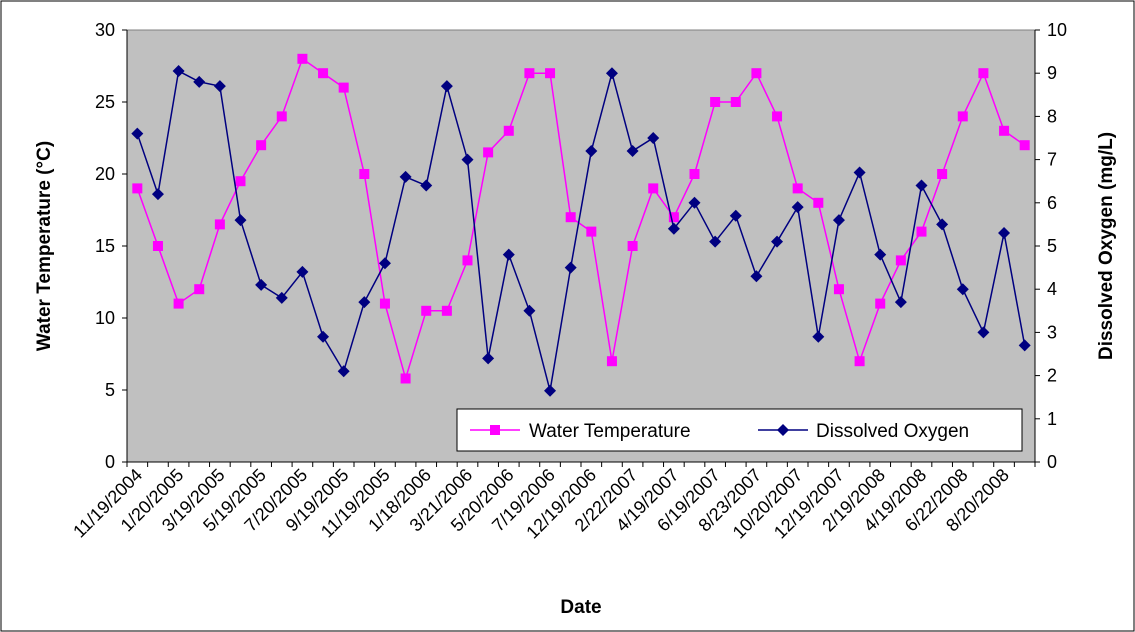 Image resolution: width=1135 pixels, height=632 pixels. I want to click on left-tick-label: 10, so click(105, 318).